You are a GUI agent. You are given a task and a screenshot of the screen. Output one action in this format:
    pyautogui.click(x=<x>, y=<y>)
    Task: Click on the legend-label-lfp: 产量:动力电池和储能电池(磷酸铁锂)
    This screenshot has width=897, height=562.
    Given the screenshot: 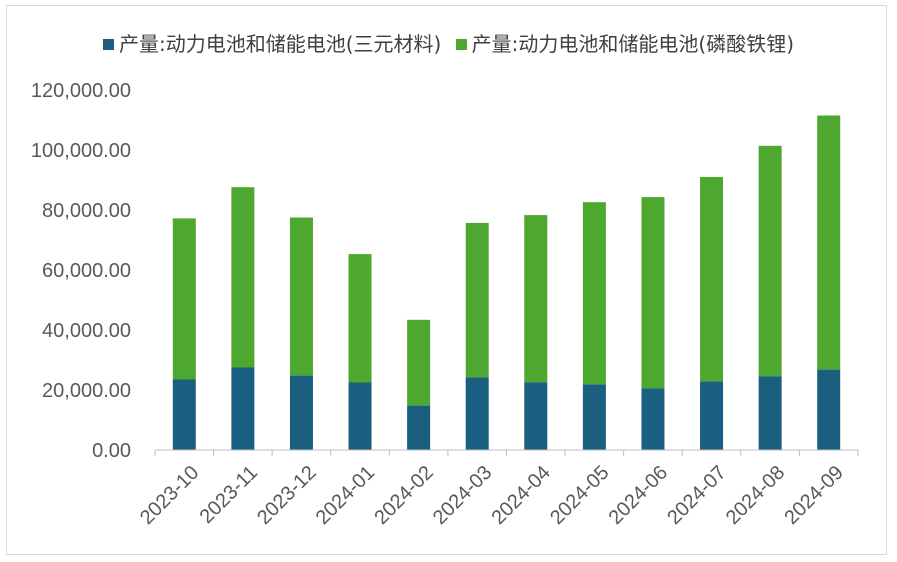 What is the action you would take?
    pyautogui.click(x=633, y=44)
    